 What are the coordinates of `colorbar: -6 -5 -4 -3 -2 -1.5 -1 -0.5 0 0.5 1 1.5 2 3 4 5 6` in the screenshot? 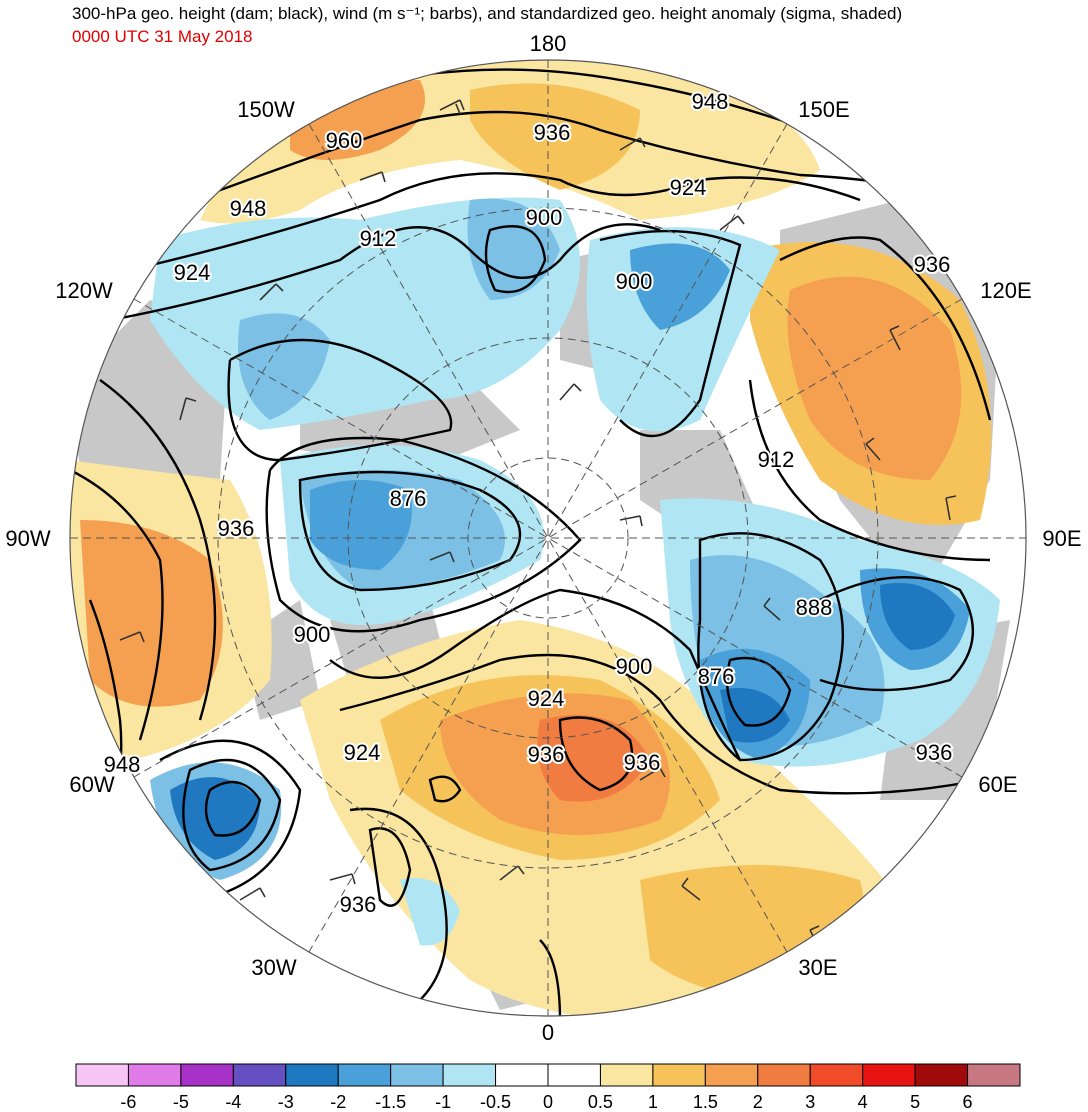 It's located at (548, 1087).